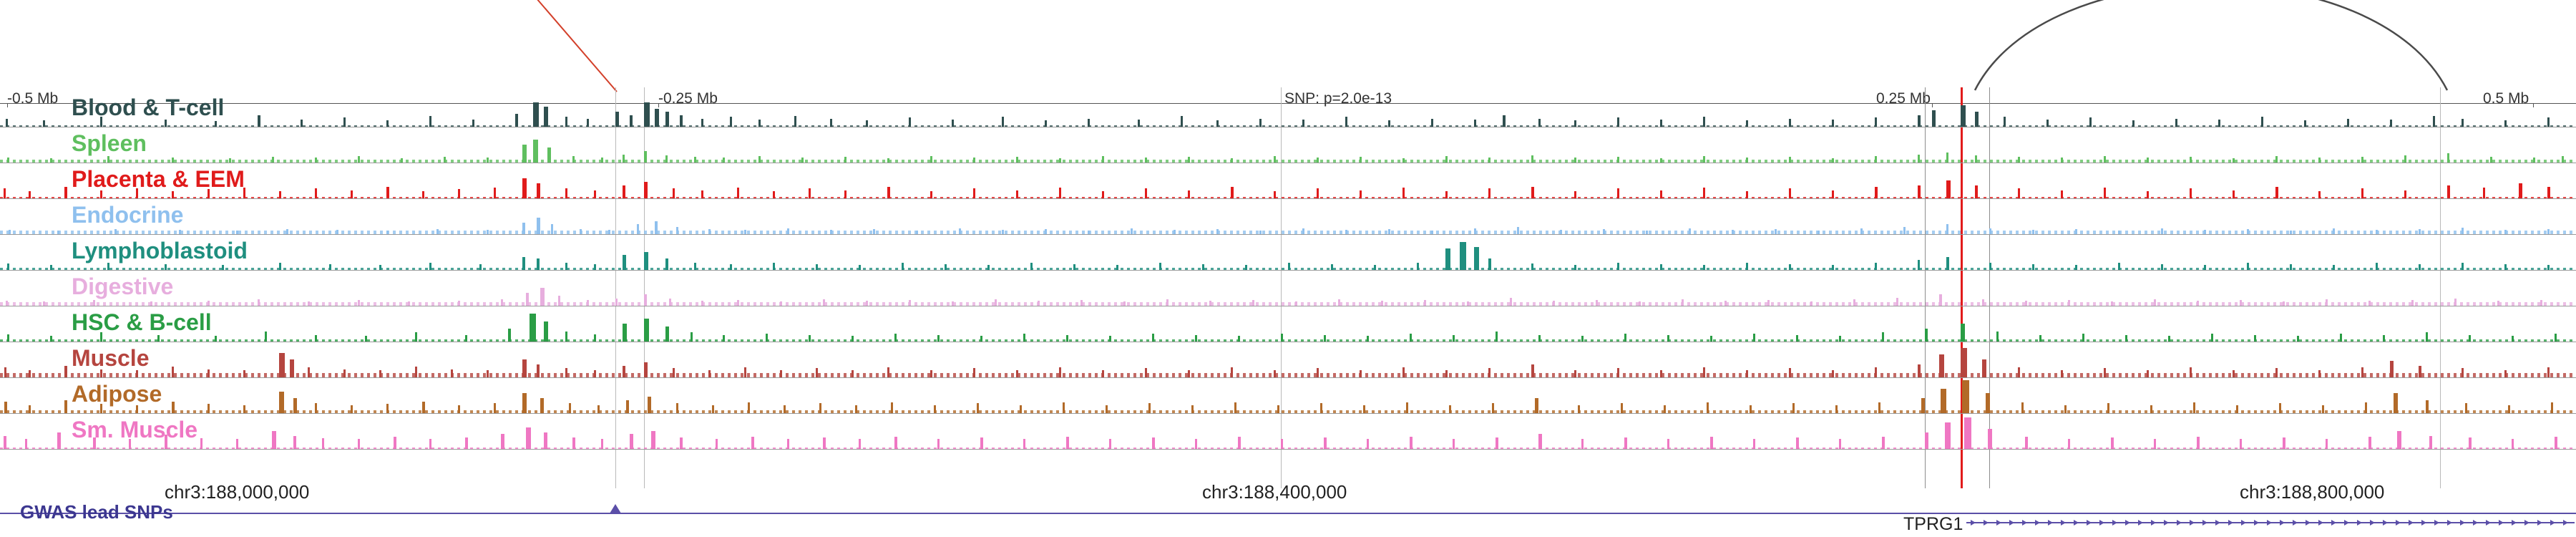  Describe the element at coordinates (1288, 512) in the screenshot. I see `gwas-lead-snp-track` at that location.